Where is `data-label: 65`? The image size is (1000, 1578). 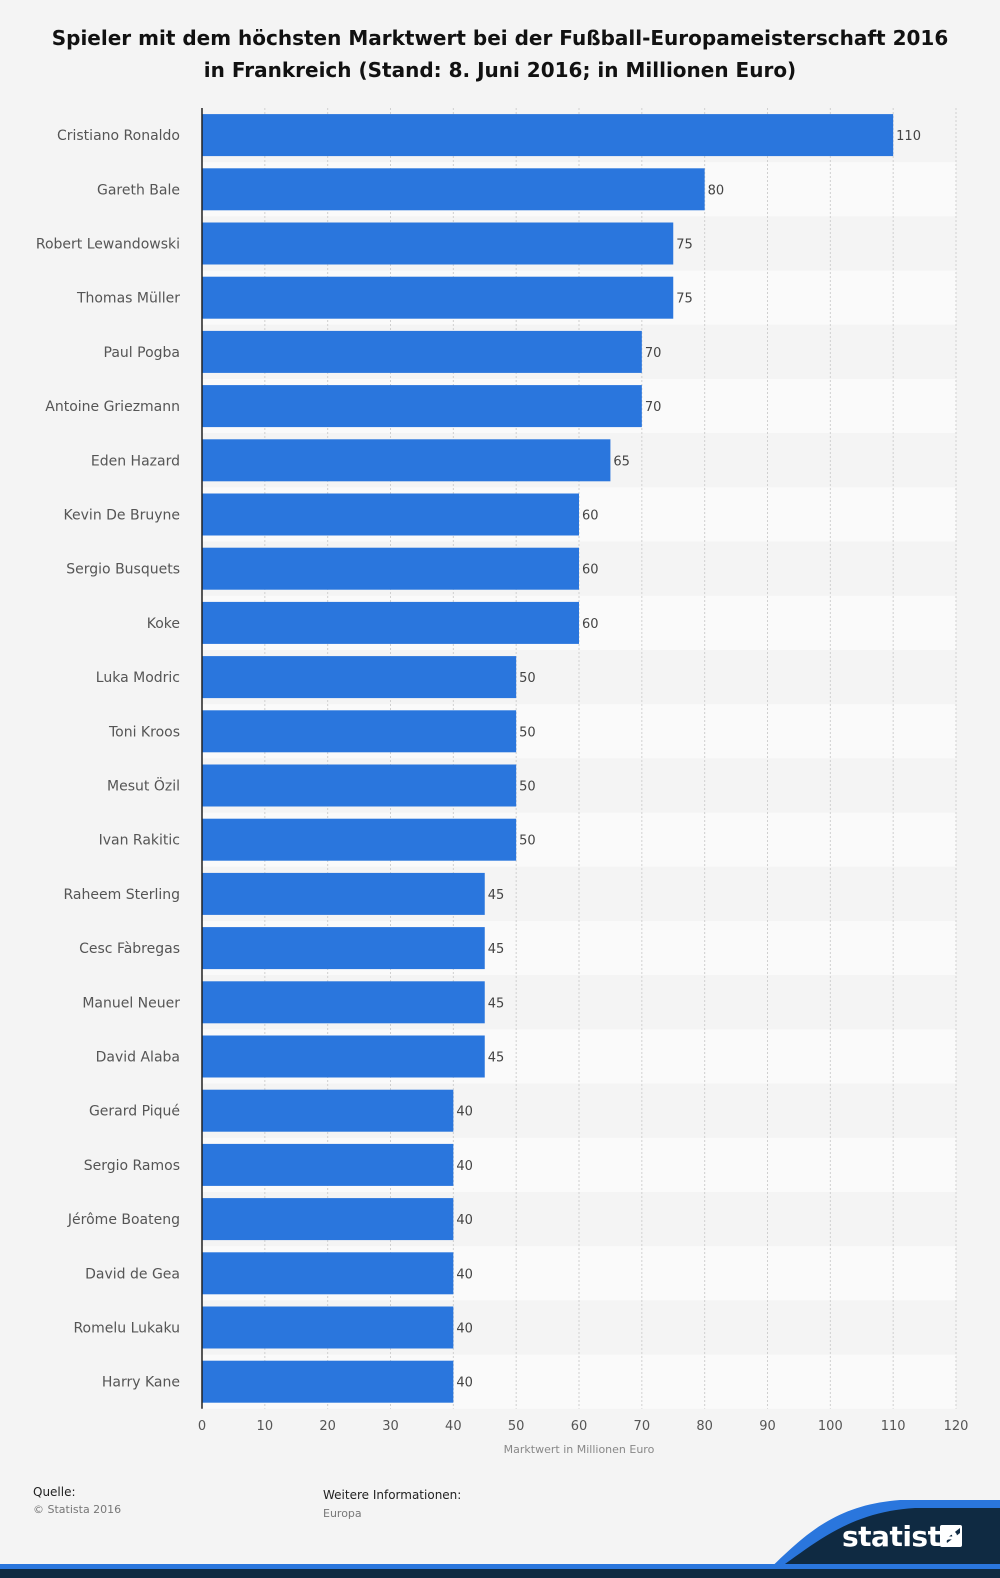
data-label: 65 is located at coordinates (621, 461).